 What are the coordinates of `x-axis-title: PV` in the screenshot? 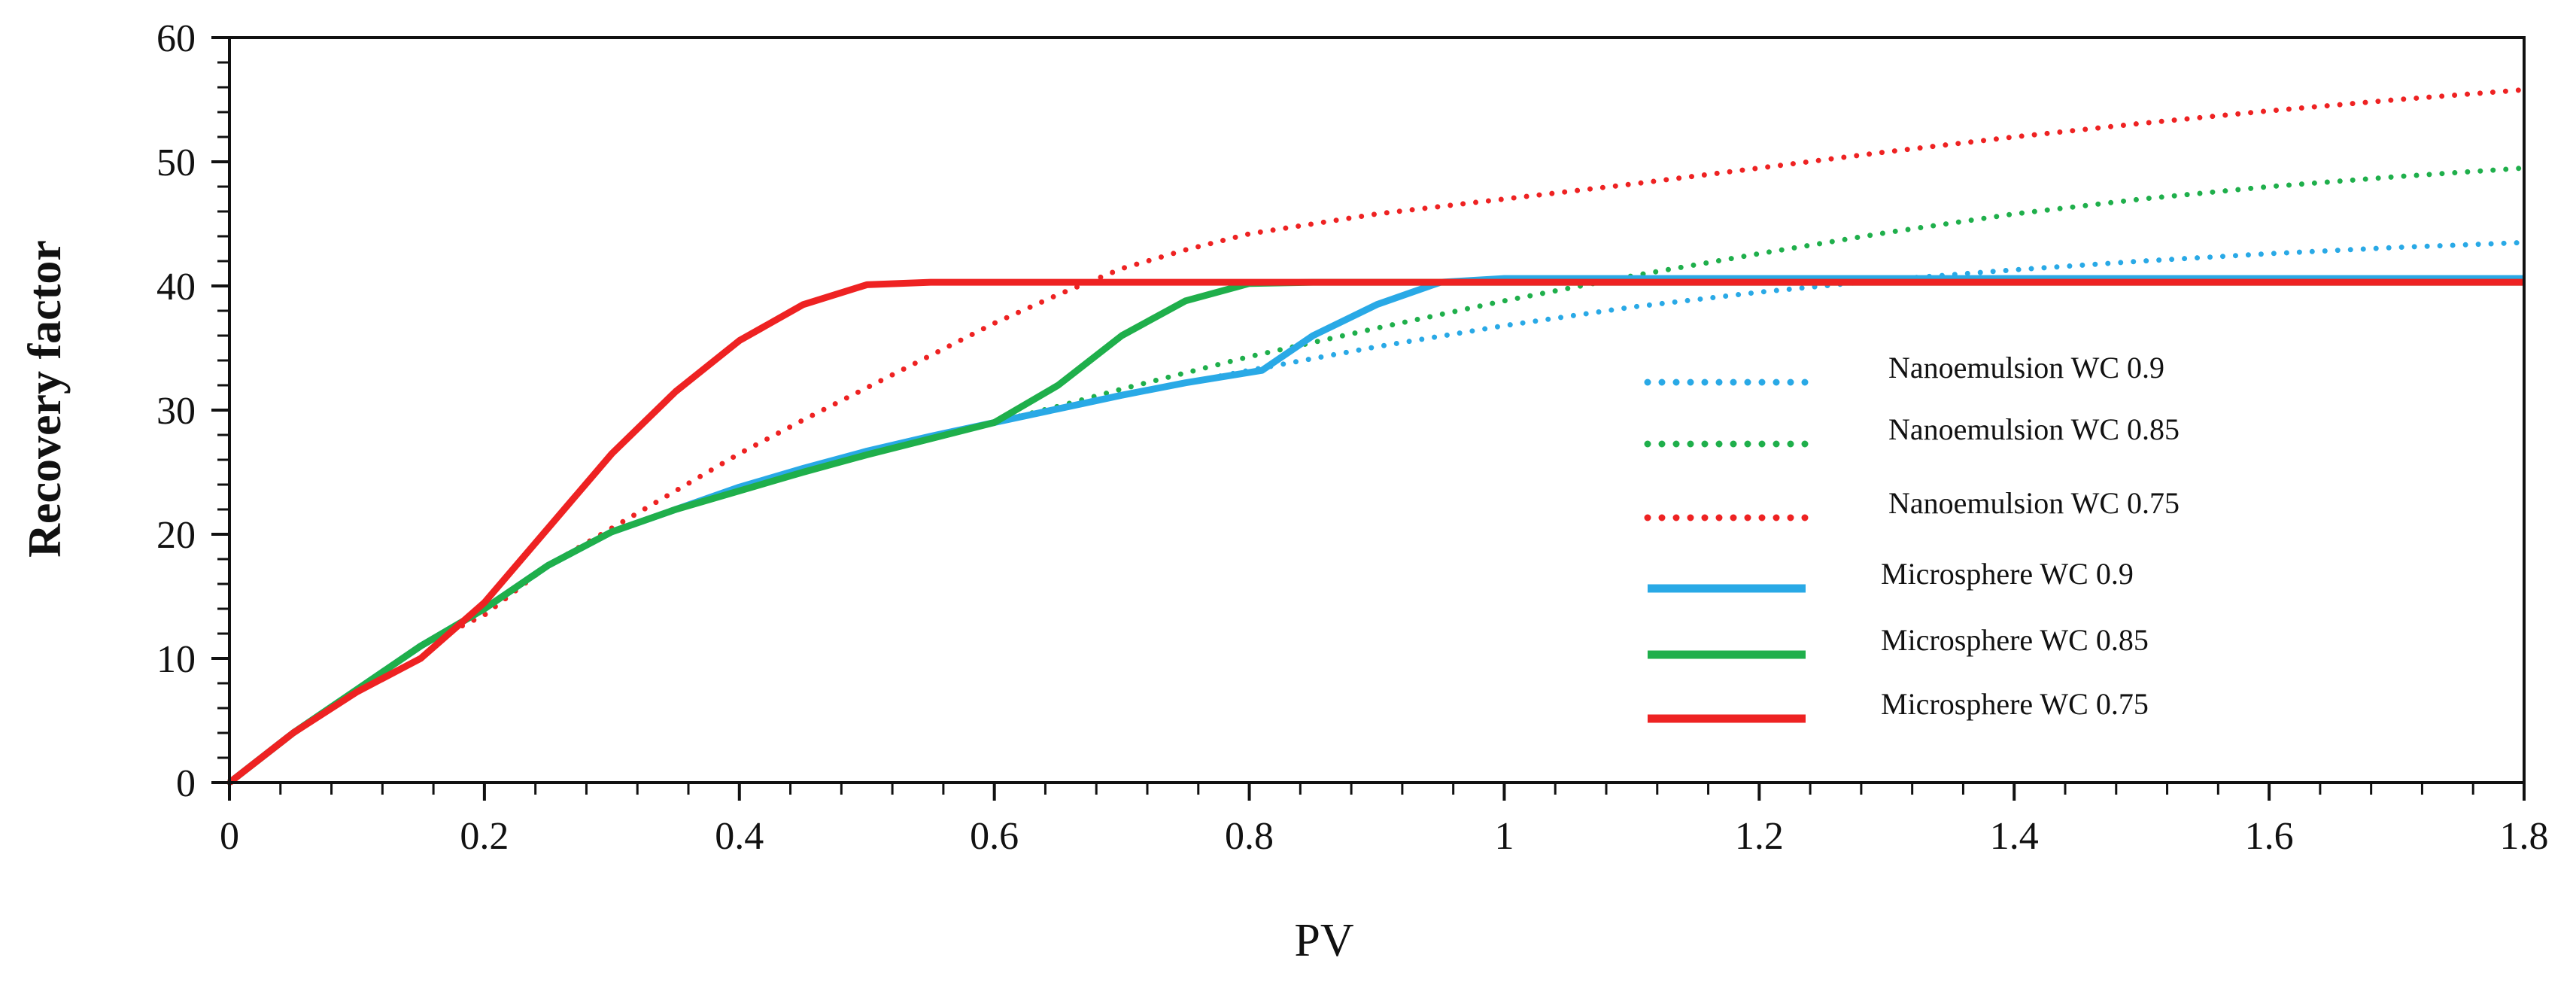 It's located at (1324, 940).